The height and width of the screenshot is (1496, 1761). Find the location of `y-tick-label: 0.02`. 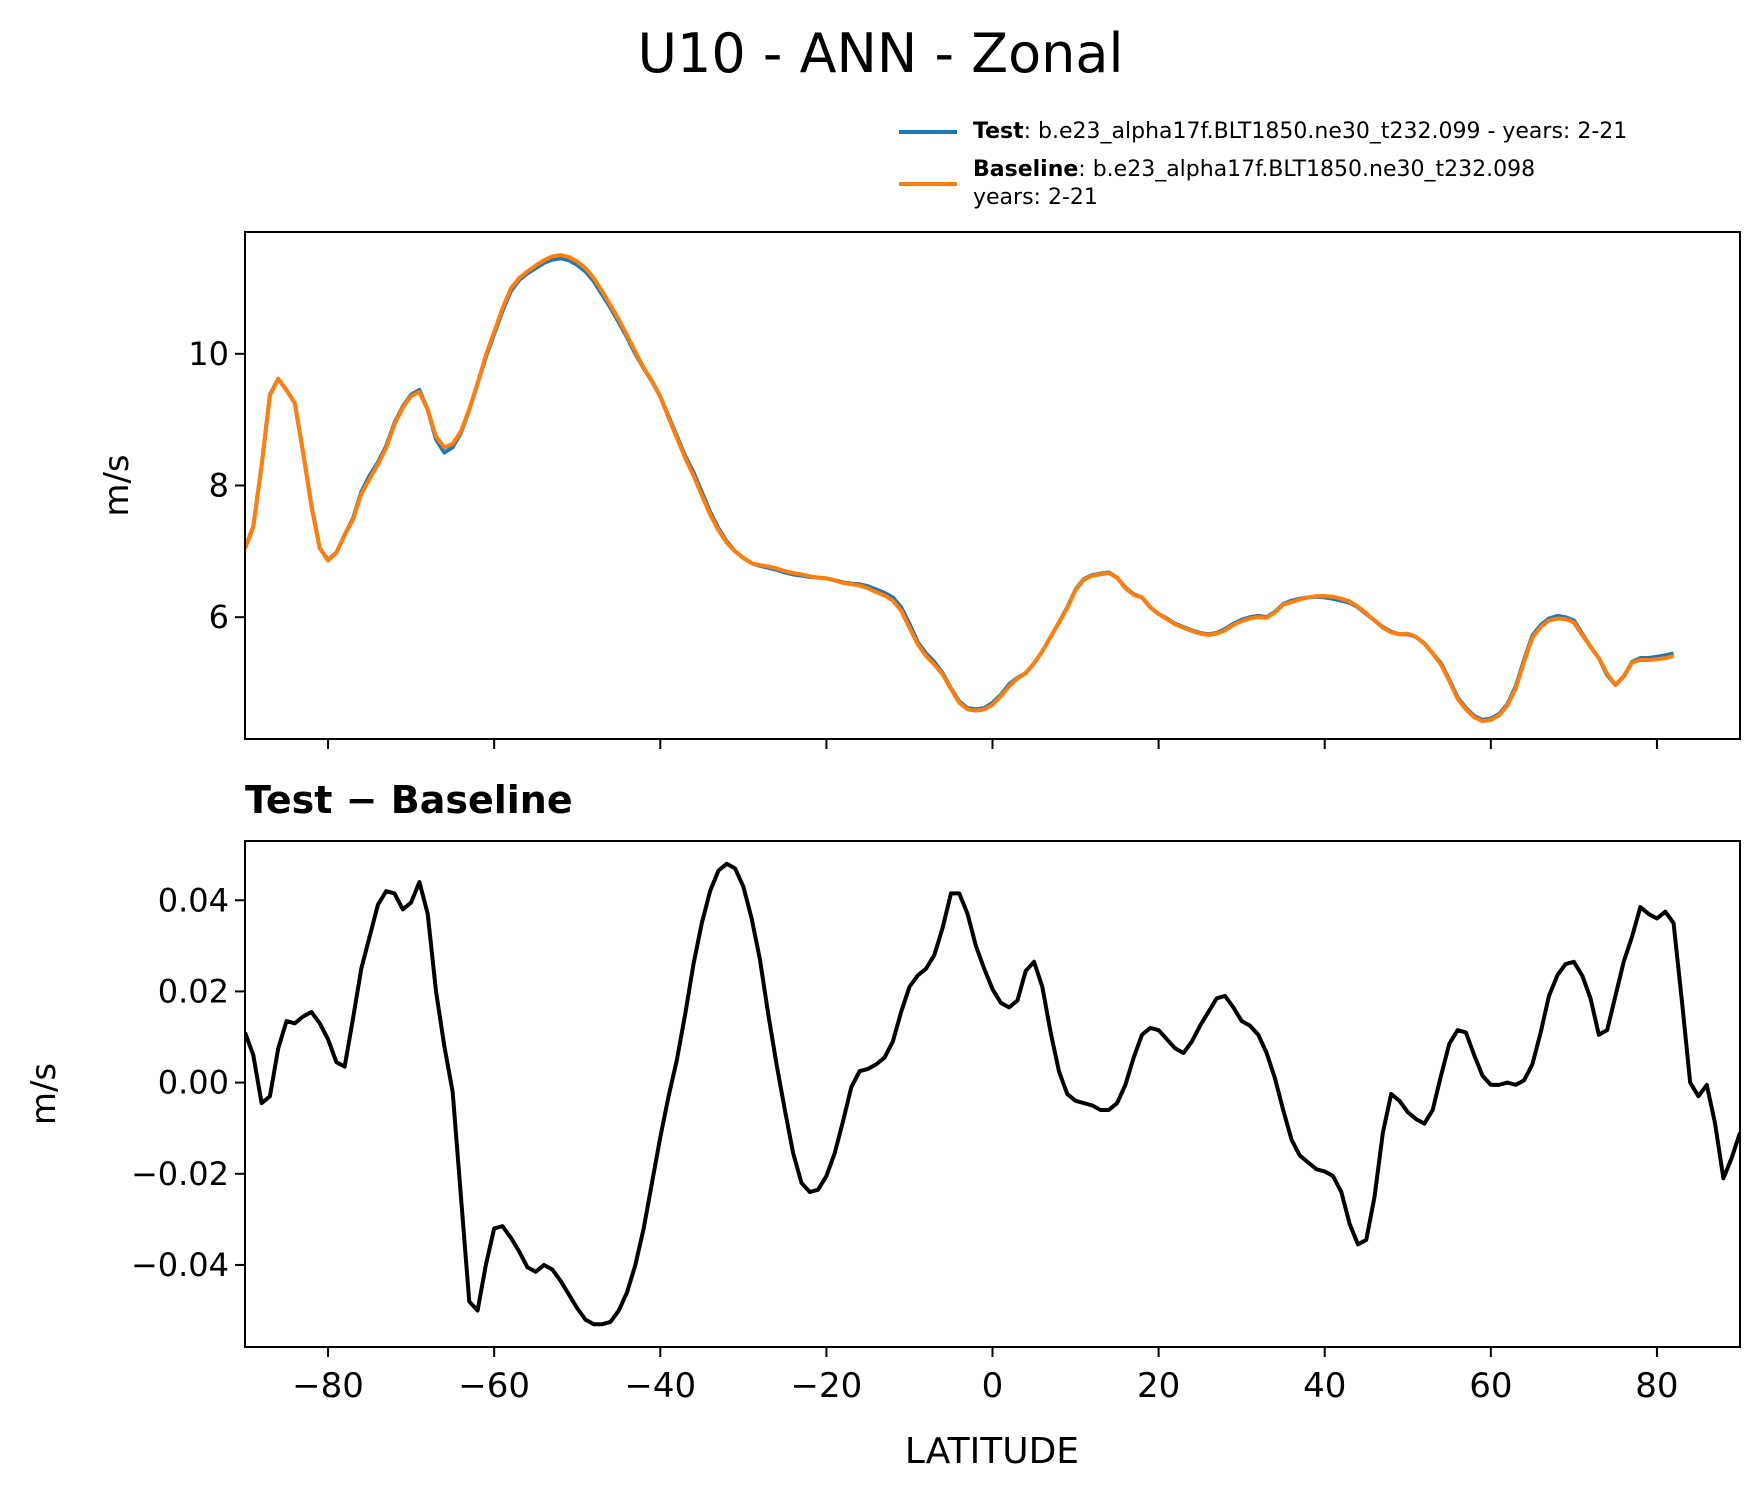

y-tick-label: 0.02 is located at coordinates (193, 991).